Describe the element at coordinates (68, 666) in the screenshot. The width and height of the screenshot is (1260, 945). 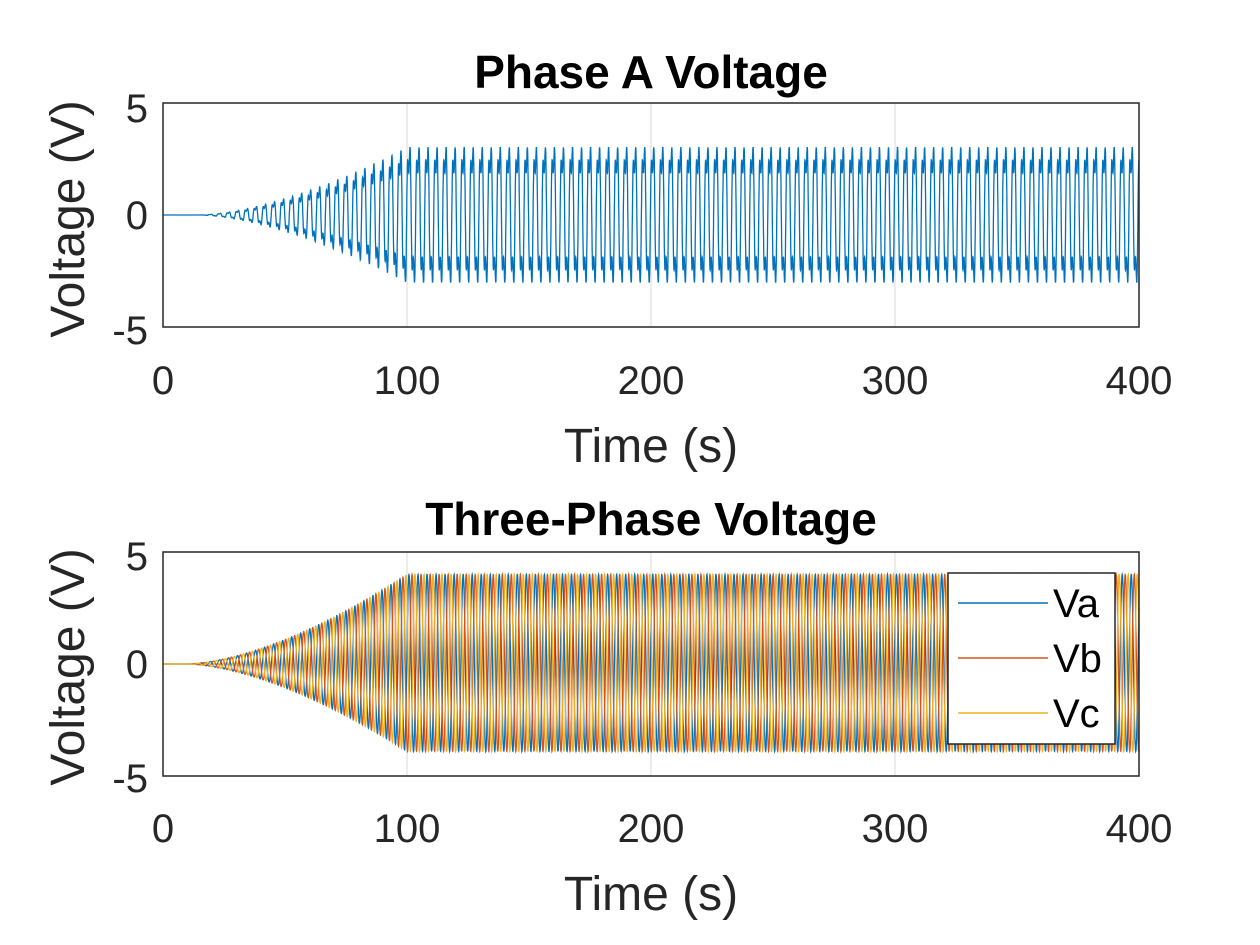
I see `y-axis-label-2: Voltage (V)` at that location.